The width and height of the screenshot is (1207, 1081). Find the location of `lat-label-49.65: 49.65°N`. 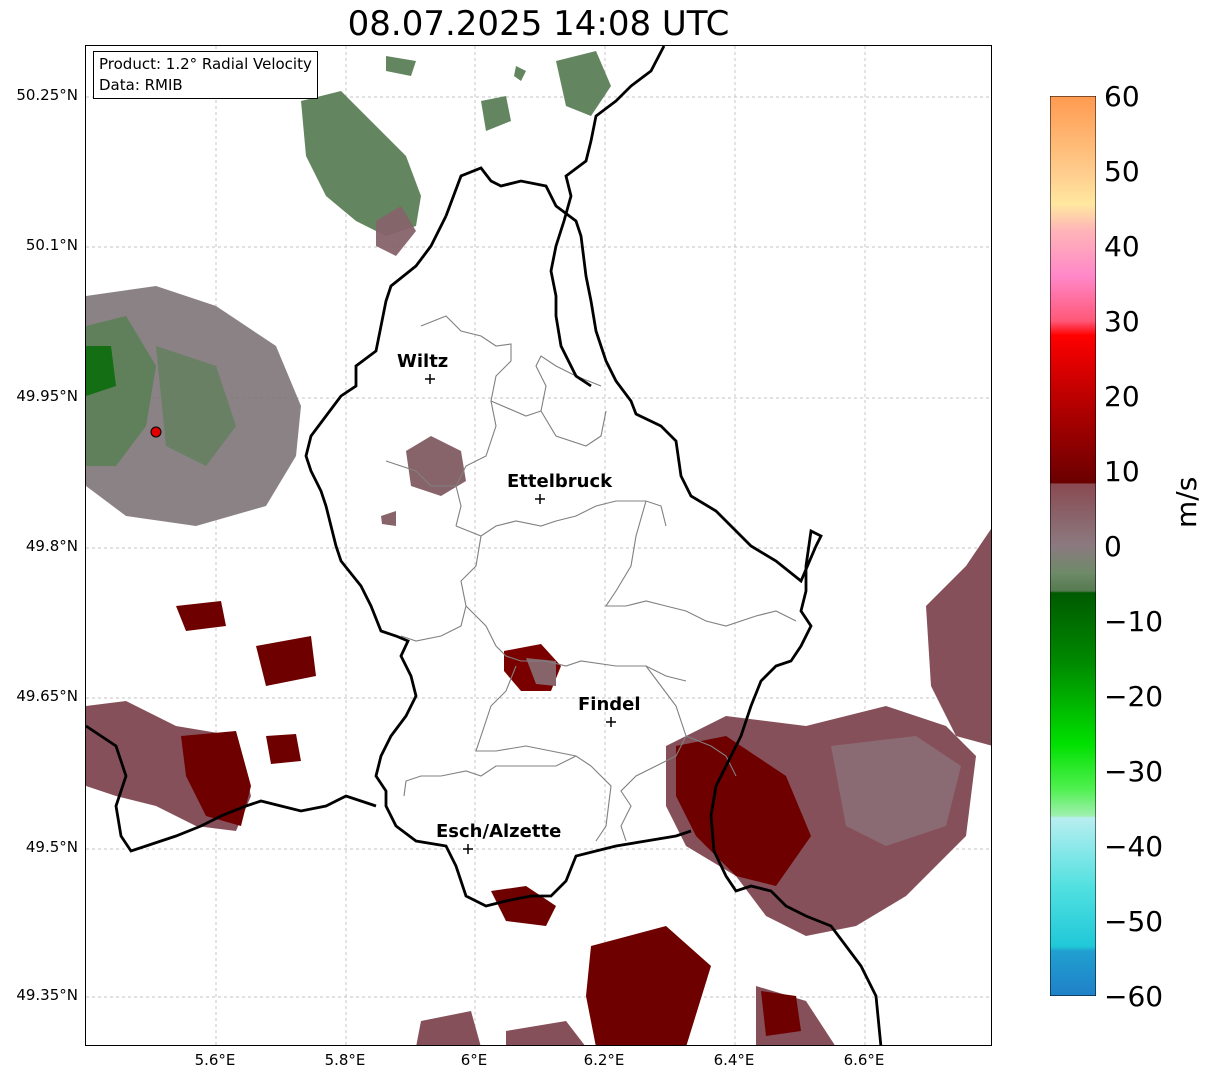

lat-label-49.65: 49.65°N is located at coordinates (47, 696).